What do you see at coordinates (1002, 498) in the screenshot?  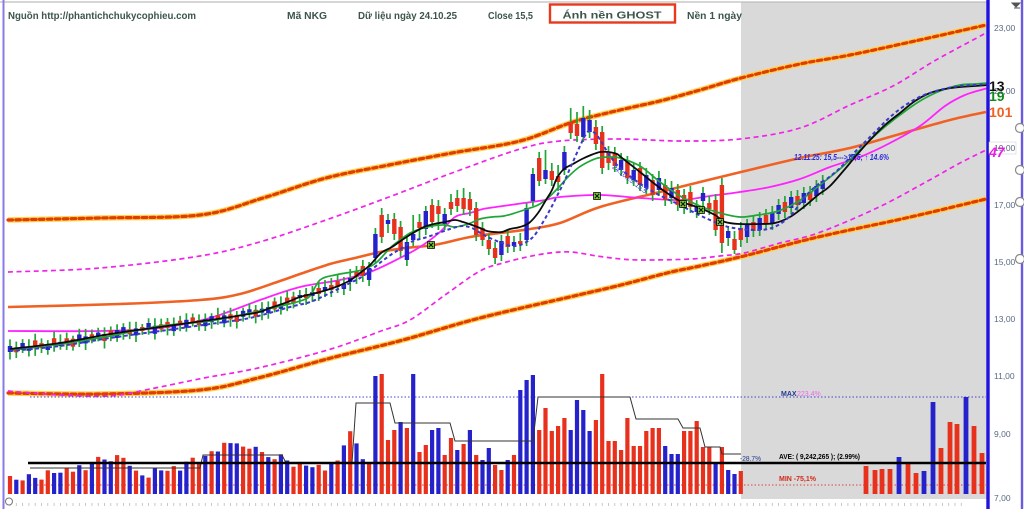 I see `svg-text: 7,00` at bounding box center [1002, 498].